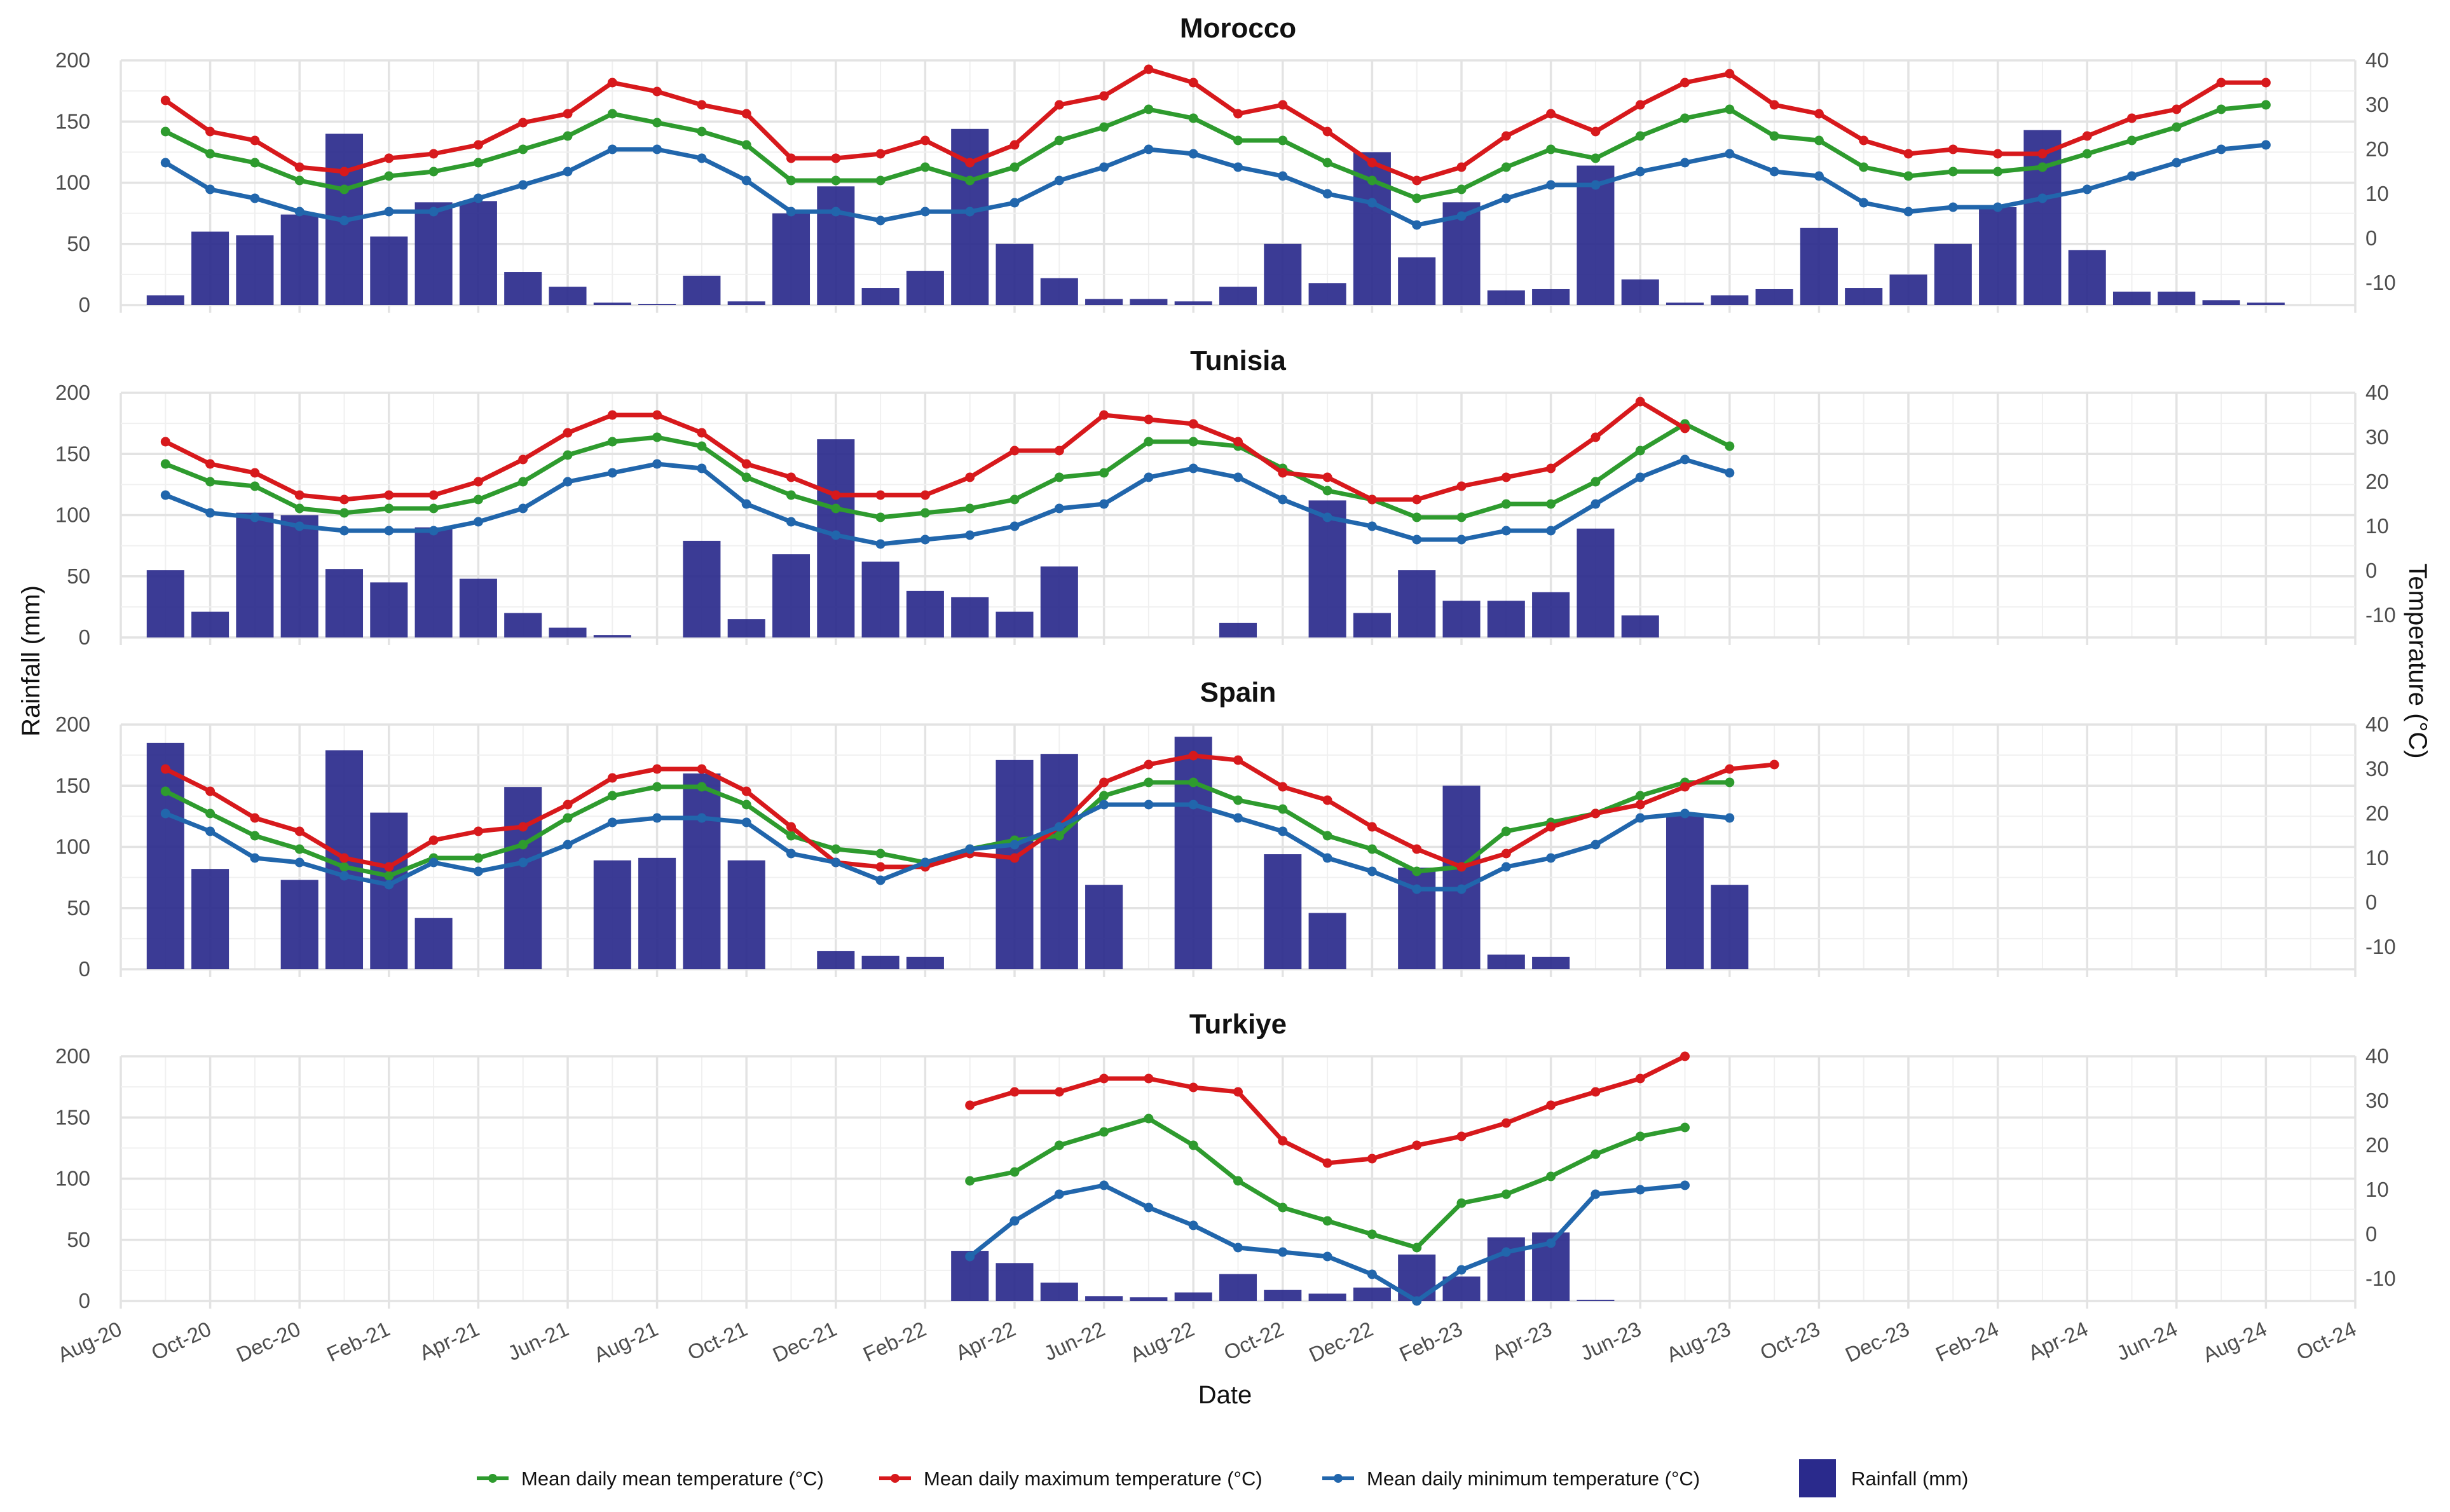 Image resolution: width=2450 pixels, height=1512 pixels. What do you see at coordinates (1789, 1341) in the screenshot?
I see `x-tick-label: Oct-23` at bounding box center [1789, 1341].